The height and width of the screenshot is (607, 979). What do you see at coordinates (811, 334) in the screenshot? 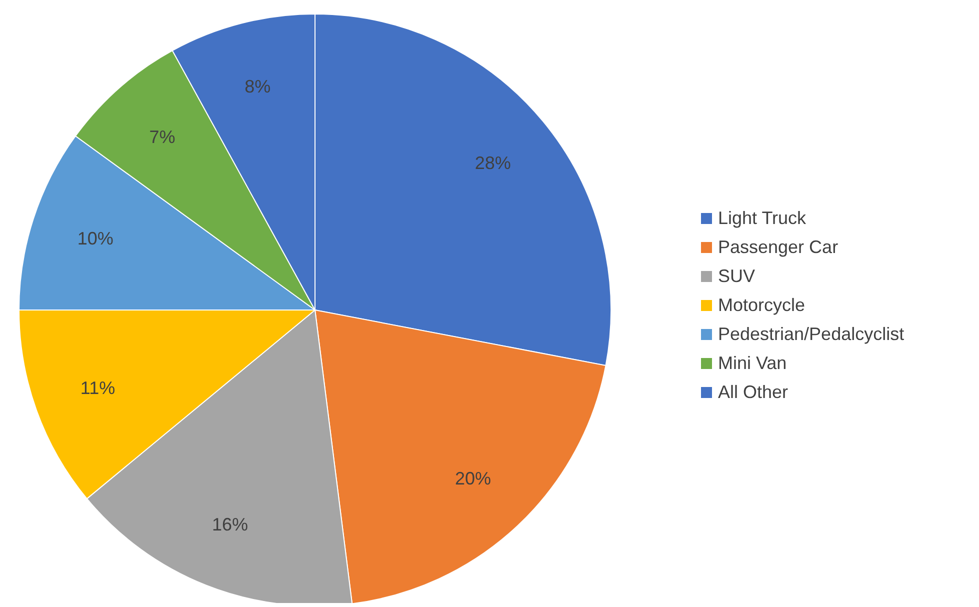
I see `legend-label: Pedestrian/Pedalcyclist` at bounding box center [811, 334].